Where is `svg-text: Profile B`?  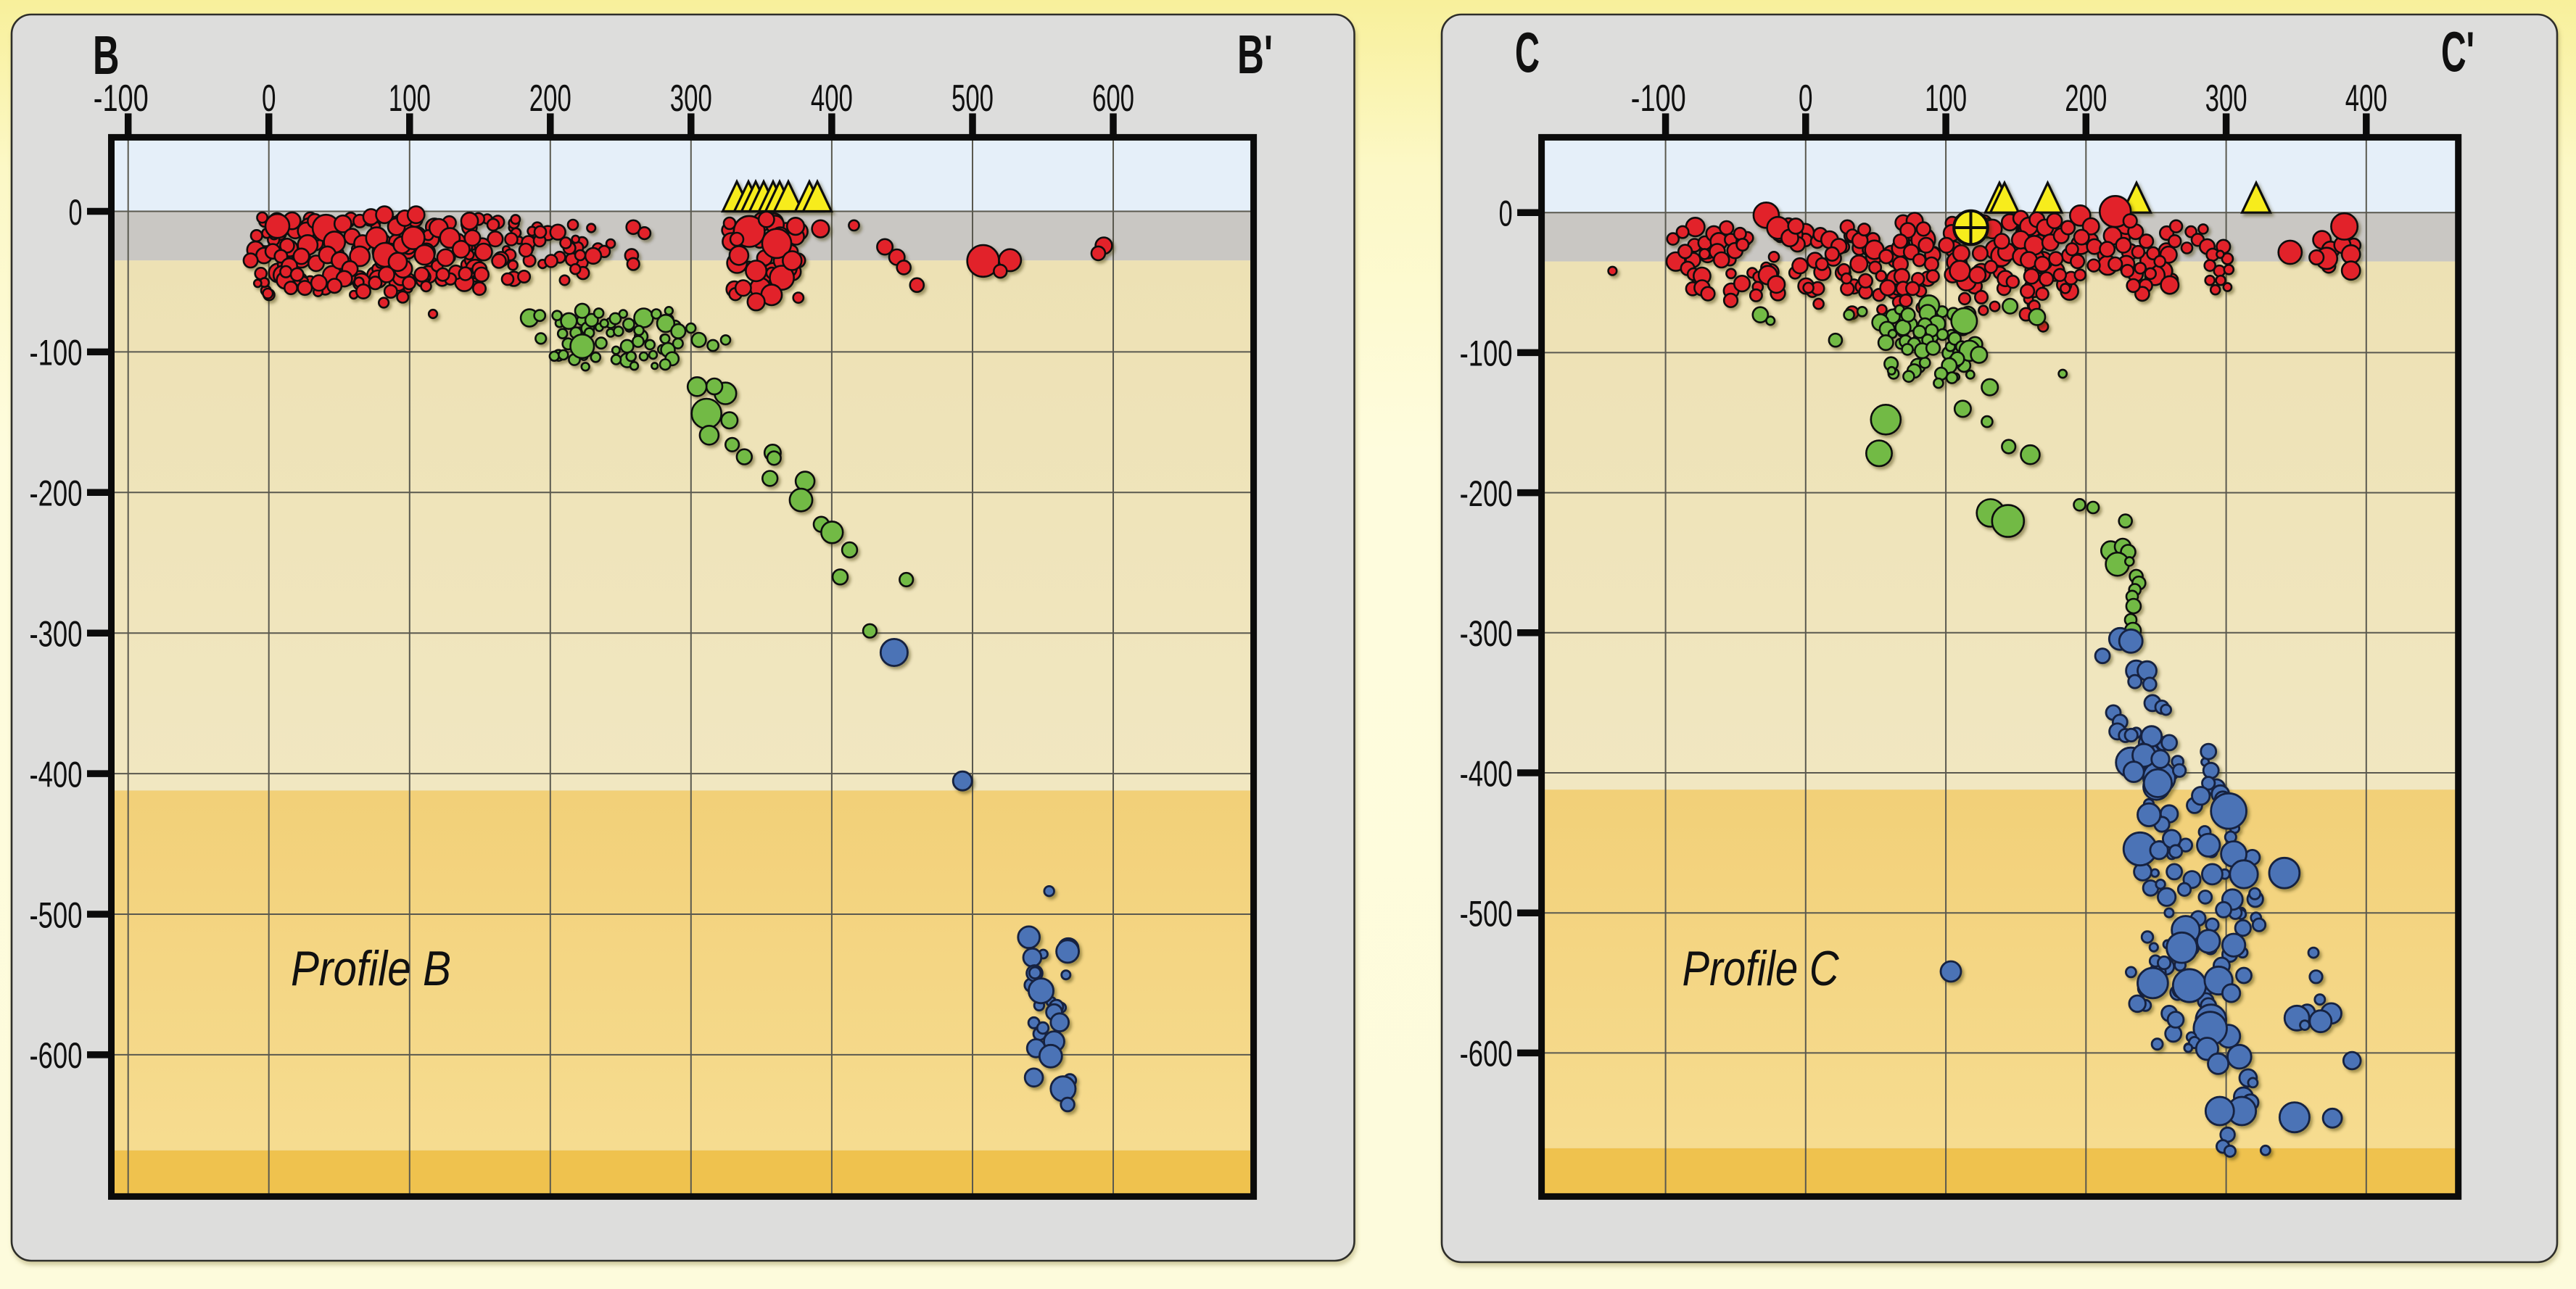
svg-text: Profile B is located at coordinates (371, 968).